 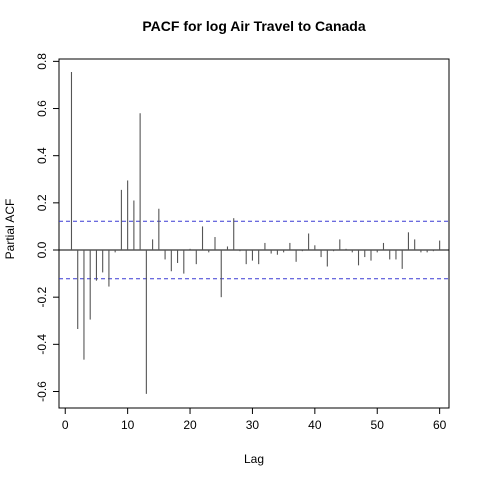 I want to click on x-tick-label-0: 0, so click(x=65, y=425).